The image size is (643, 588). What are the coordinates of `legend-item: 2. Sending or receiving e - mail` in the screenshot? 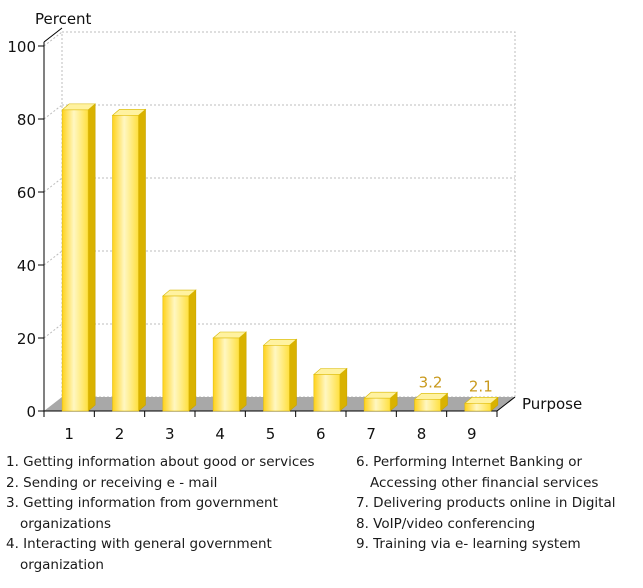 It's located at (112, 482).